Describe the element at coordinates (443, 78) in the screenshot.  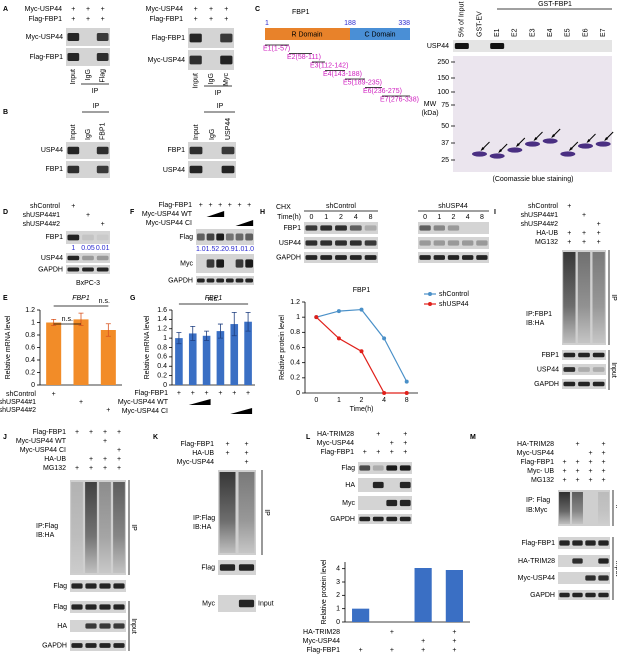
I see `mw-label: 150` at that location.